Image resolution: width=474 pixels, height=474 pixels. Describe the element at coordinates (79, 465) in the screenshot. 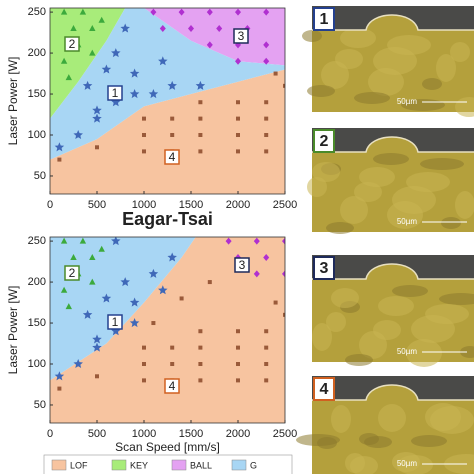

I see `legend-label: LOF` at that location.